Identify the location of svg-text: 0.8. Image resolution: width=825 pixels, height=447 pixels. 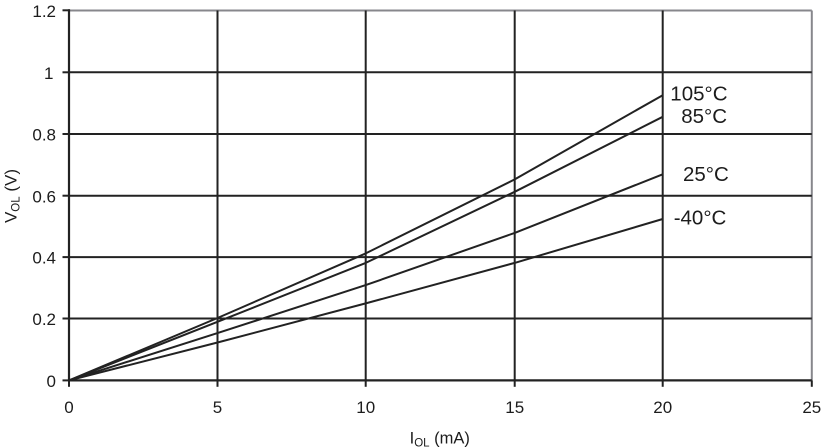
(44, 135).